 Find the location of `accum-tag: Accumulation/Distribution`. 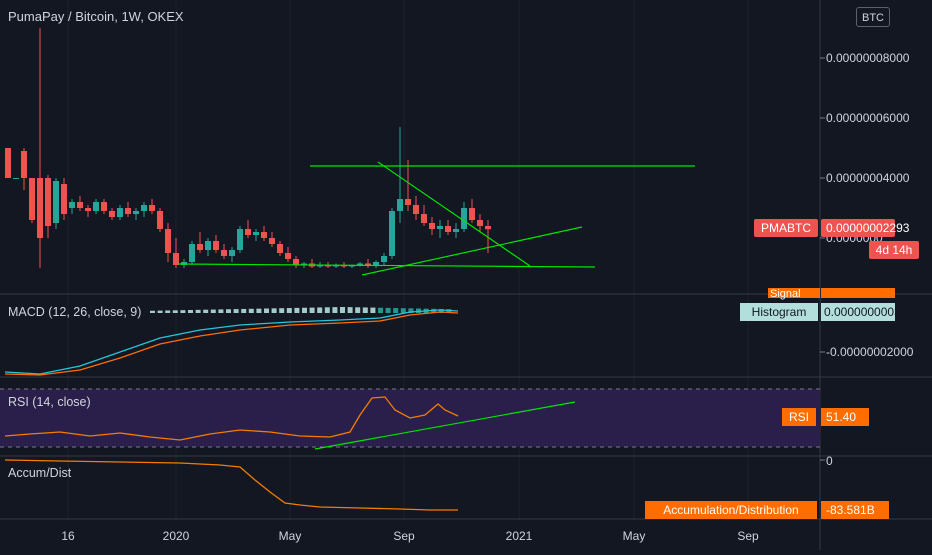

accum-tag: Accumulation/Distribution is located at coordinates (730, 510).